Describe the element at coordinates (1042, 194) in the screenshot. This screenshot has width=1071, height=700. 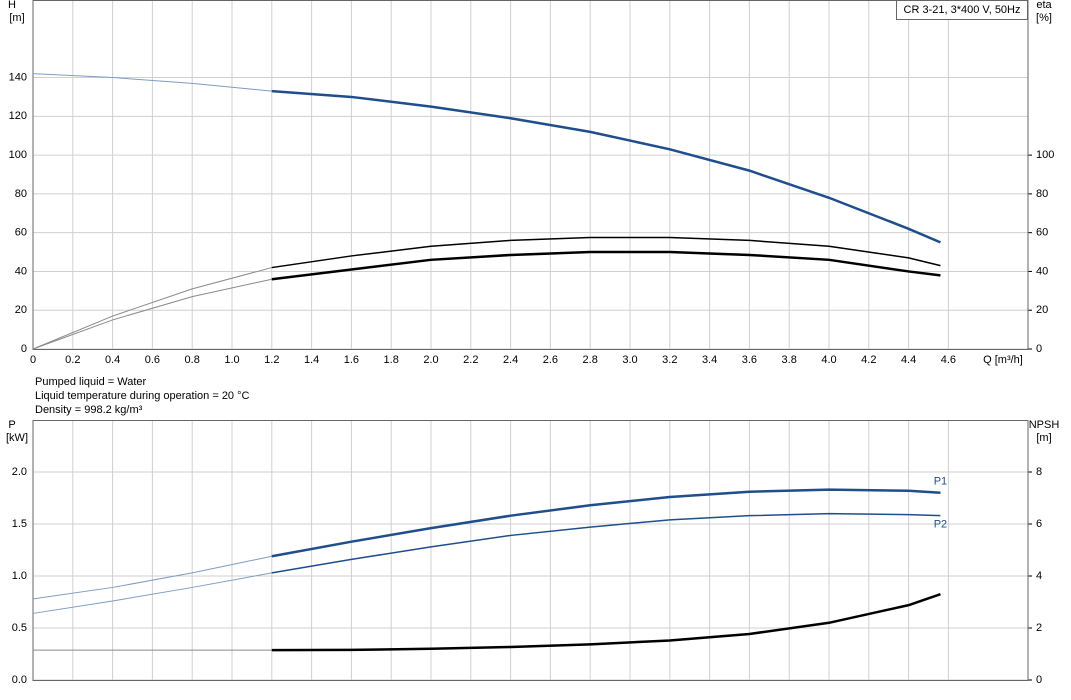
I see `y2-tick-label: 80` at that location.